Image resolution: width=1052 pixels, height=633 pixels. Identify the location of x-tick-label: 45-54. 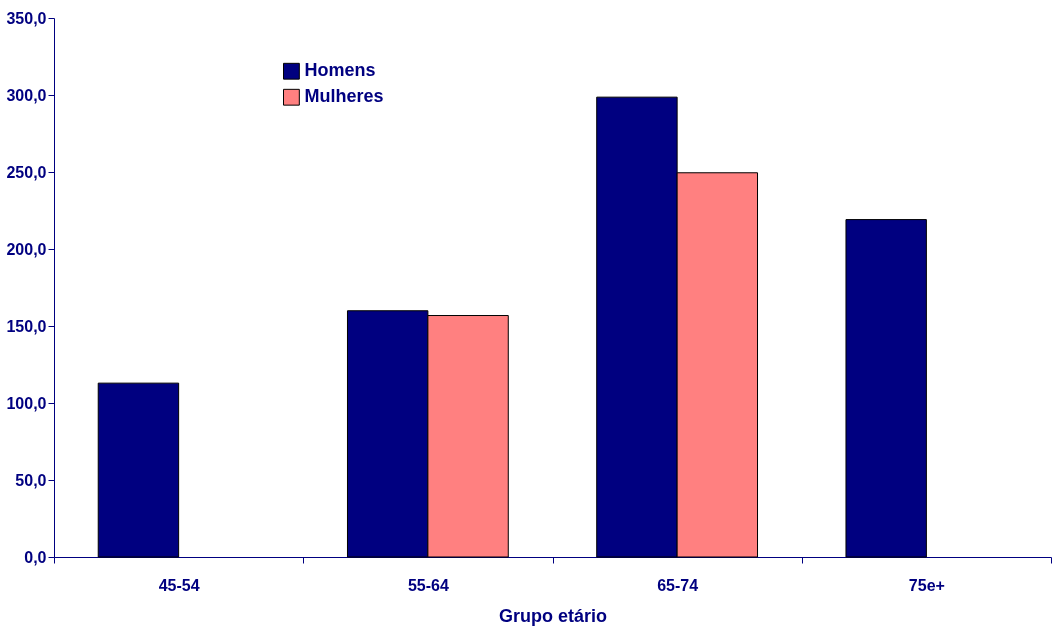
(179, 585).